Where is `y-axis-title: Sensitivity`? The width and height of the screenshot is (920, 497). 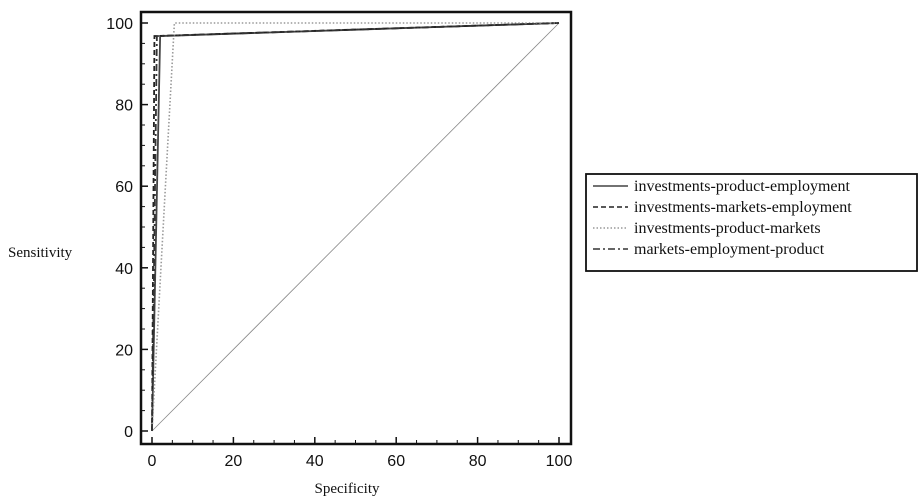
y-axis-title: Sensitivity is located at coordinates (40, 253).